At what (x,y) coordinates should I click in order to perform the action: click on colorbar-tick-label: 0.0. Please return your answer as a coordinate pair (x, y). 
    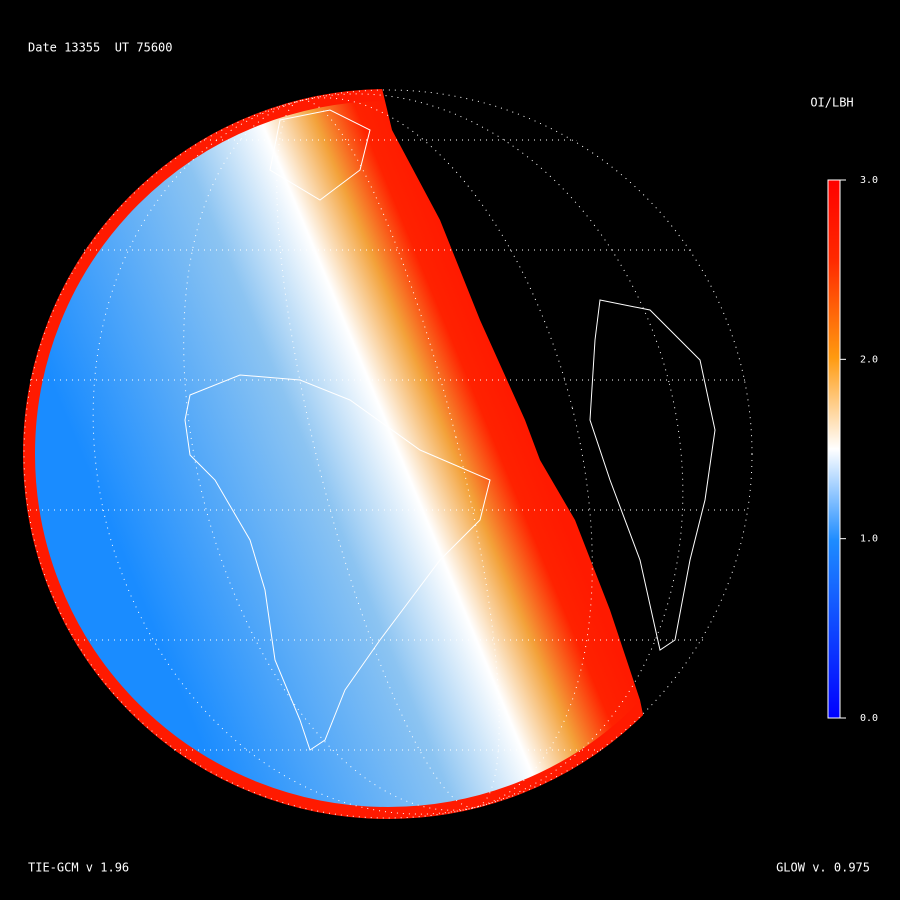
    Looking at the image, I should click on (869, 718).